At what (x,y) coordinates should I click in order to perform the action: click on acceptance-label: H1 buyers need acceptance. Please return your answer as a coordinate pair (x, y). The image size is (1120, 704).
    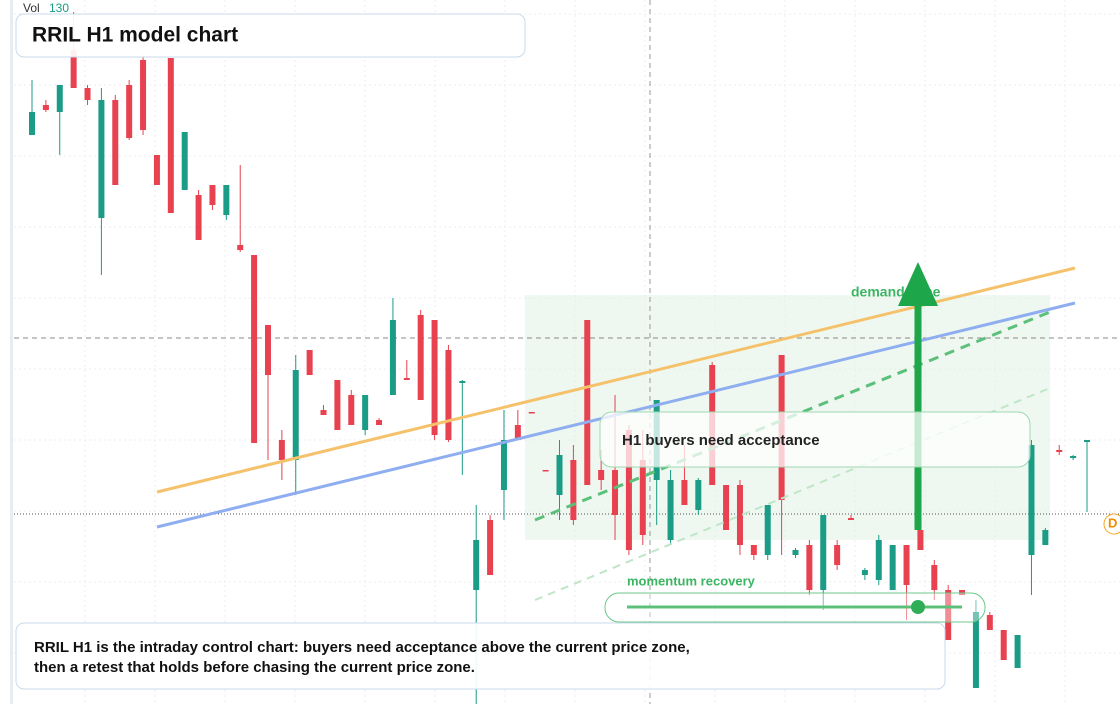
    Looking at the image, I should click on (721, 440).